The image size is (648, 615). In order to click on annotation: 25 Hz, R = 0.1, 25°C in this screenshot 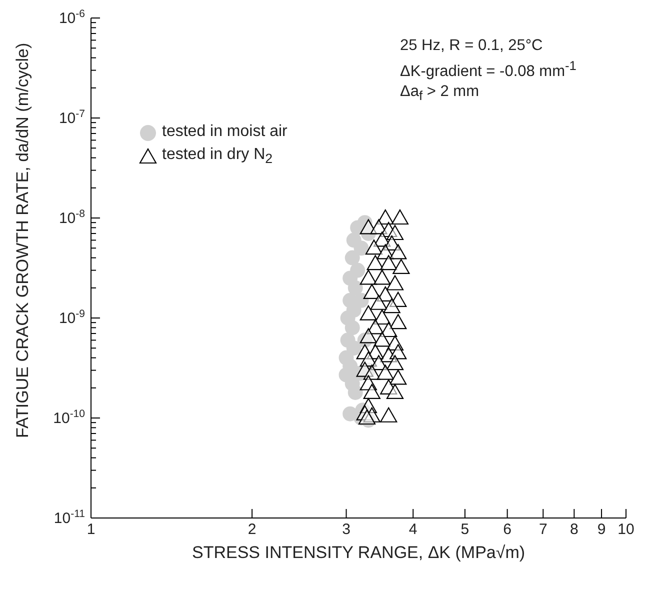, I will do `click(472, 46)`.